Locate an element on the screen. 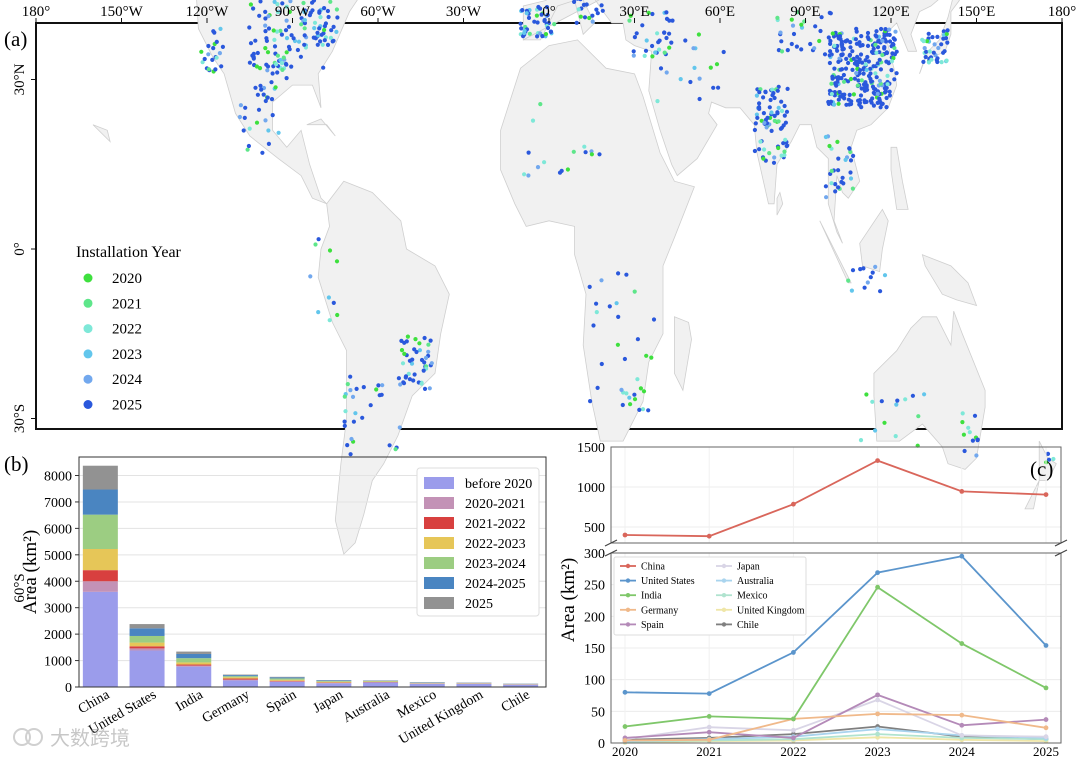 The width and height of the screenshot is (1080, 758). line-x-tick-label: 2023 is located at coordinates (878, 751).